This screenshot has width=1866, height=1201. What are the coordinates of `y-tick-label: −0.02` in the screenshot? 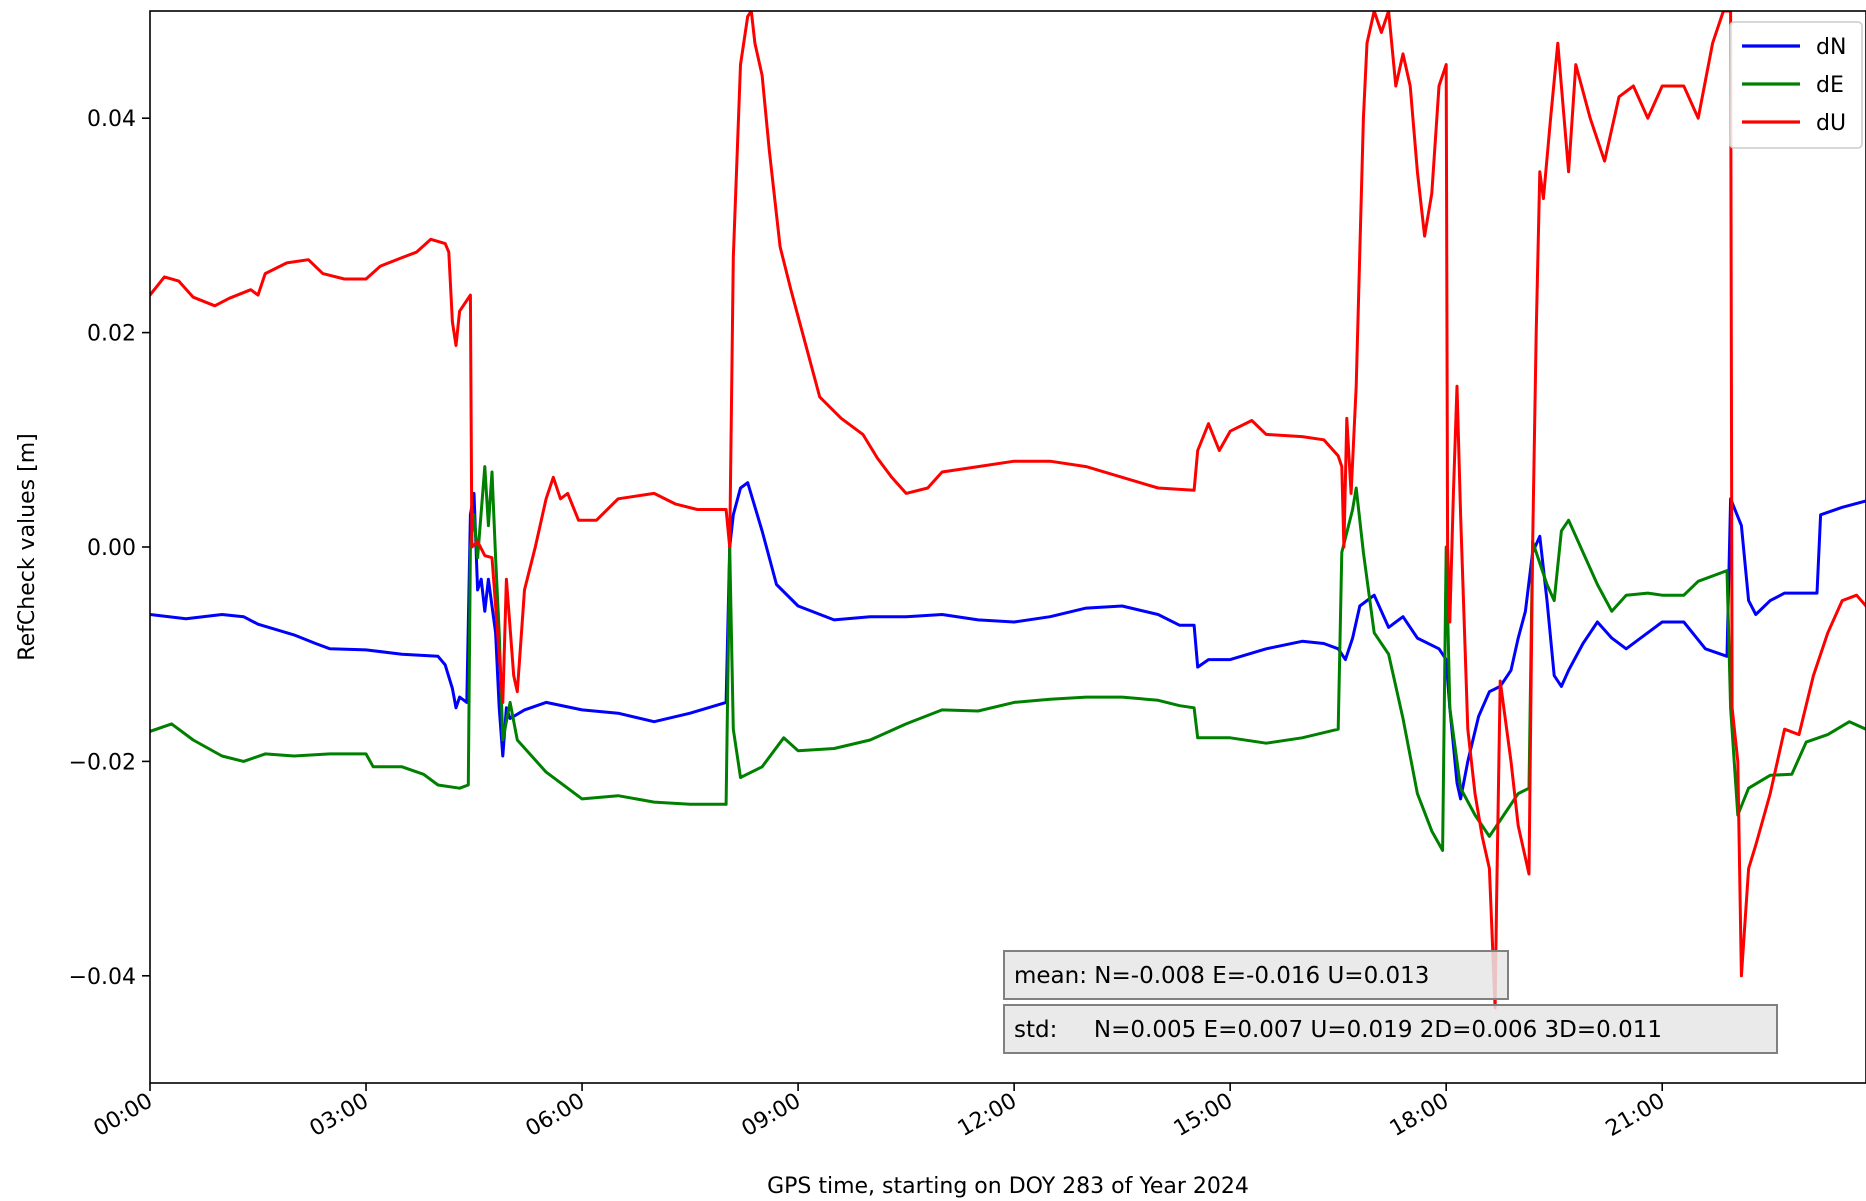 It's located at (102, 762).